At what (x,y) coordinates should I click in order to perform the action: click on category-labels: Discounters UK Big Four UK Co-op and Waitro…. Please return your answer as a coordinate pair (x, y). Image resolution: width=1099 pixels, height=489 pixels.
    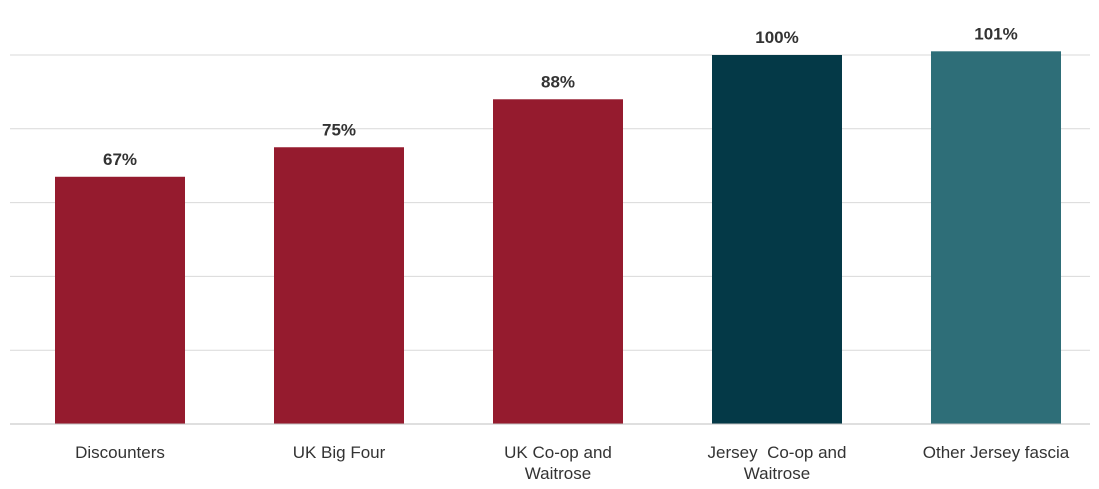
    Looking at the image, I should click on (572, 463).